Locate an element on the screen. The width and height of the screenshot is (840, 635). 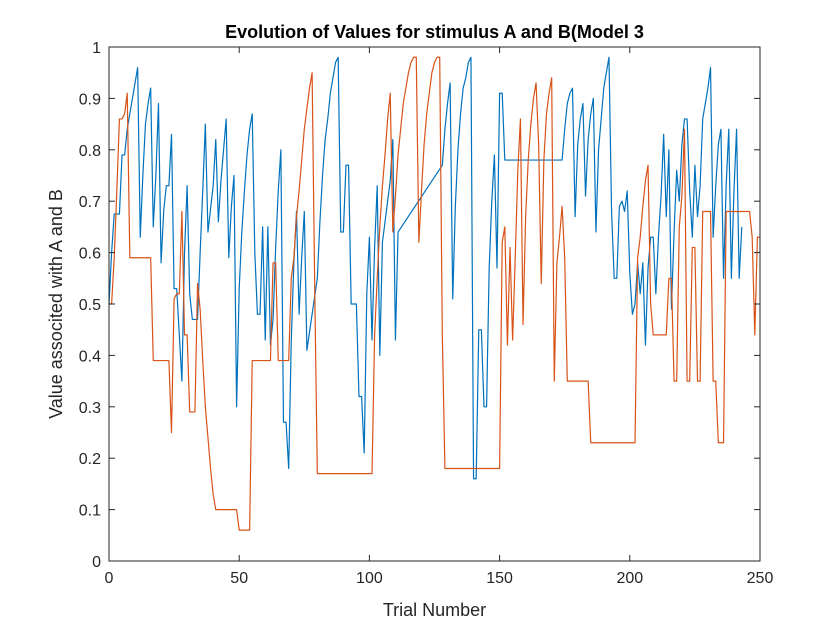
y-tick-label: 0 is located at coordinates (96, 562).